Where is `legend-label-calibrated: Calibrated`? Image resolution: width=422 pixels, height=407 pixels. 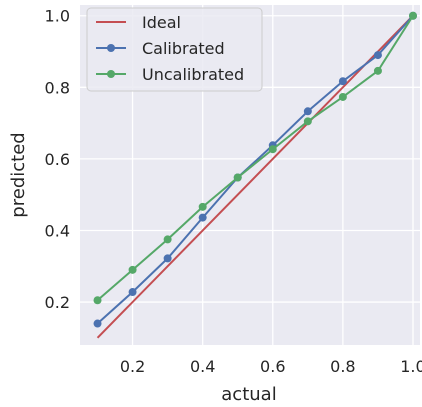 legend-label-calibrated: Calibrated is located at coordinates (183, 48).